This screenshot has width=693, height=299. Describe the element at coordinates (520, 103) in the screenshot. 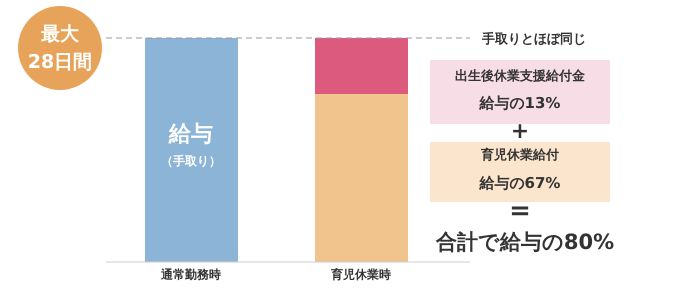

I see `text: 給与の13%` at that location.